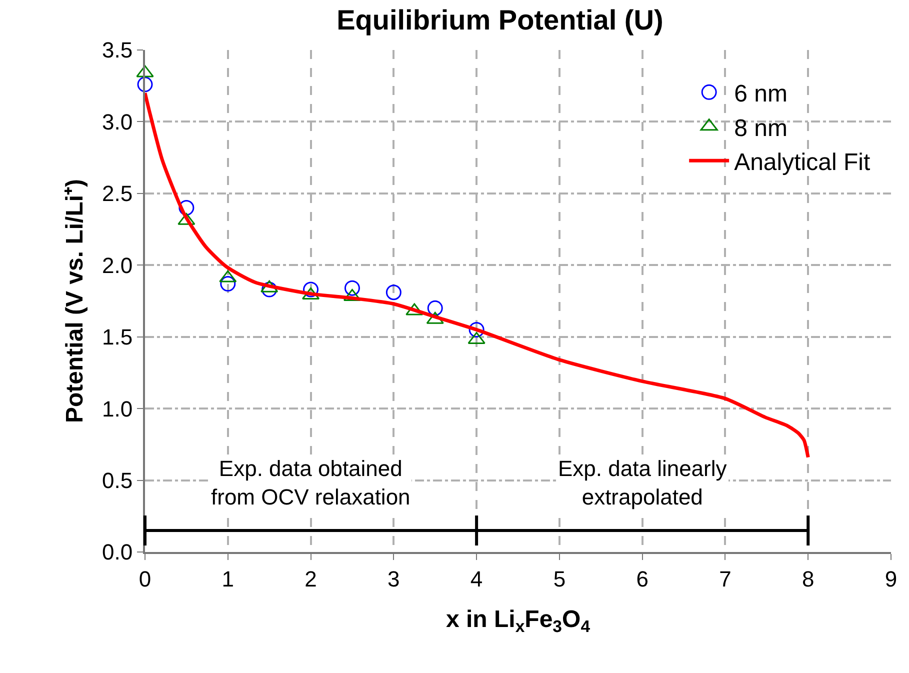 This screenshot has width=909, height=673. Describe the element at coordinates (117, 480) in the screenshot. I see `y-tick-label: 0.5` at that location.